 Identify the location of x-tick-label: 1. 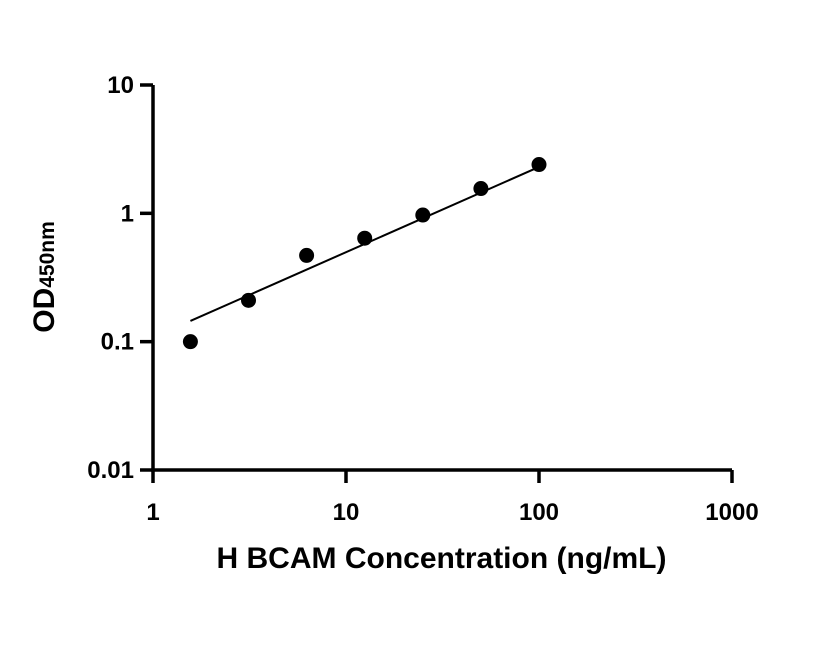
(152, 512).